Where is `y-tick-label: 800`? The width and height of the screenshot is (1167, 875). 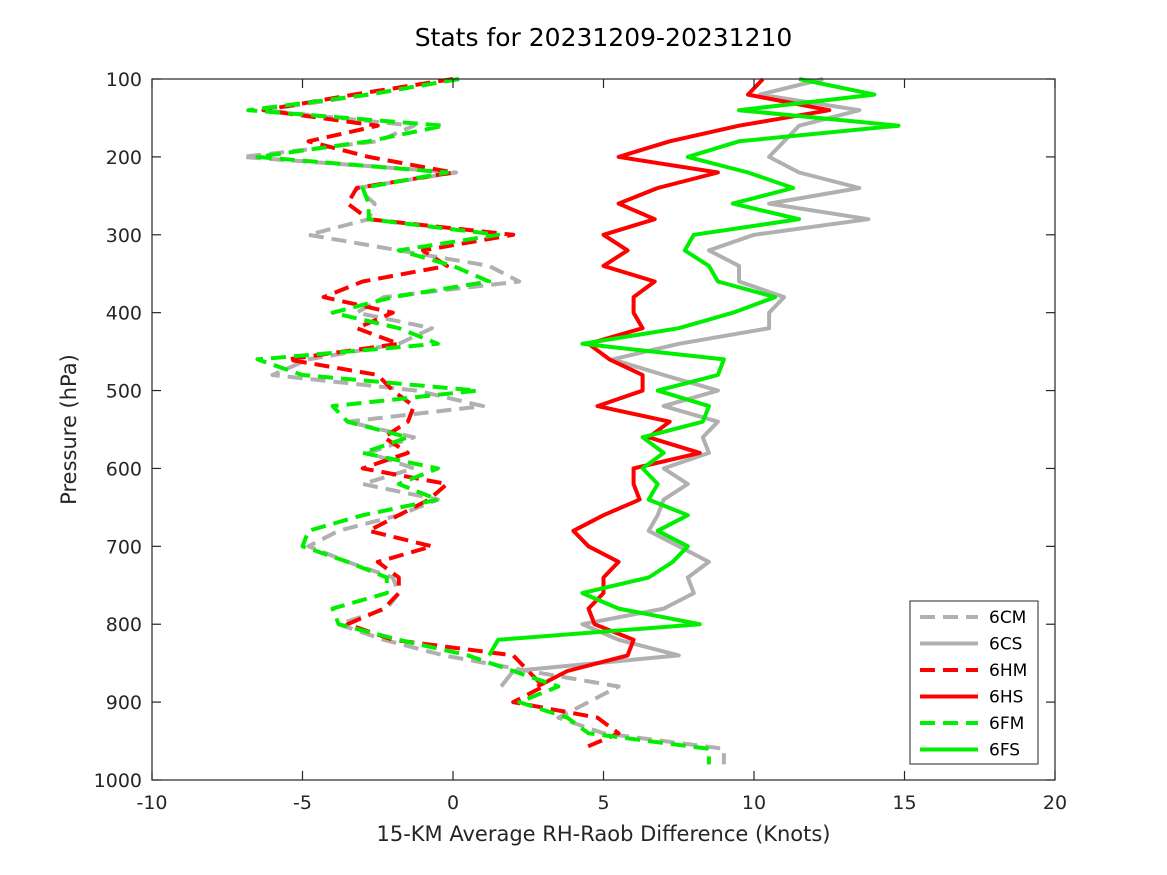
y-tick-label: 800 is located at coordinates (124, 625).